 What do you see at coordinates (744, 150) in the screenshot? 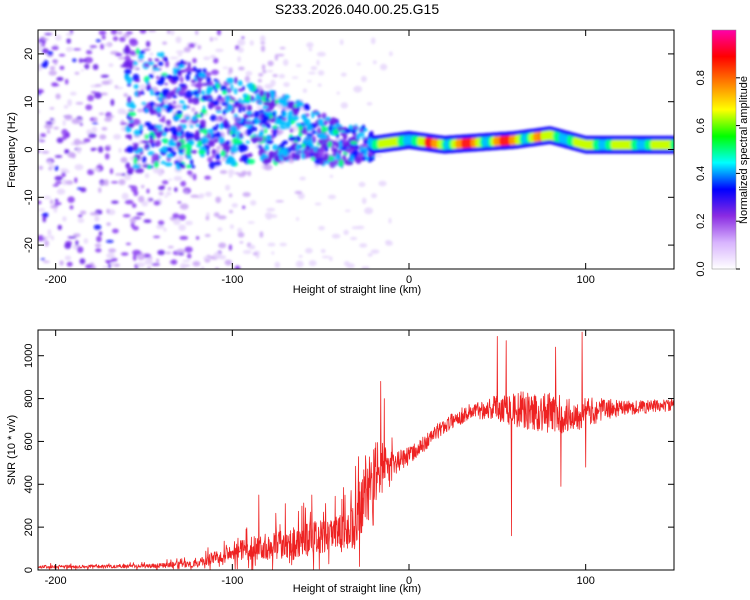
I see `colorbar-title: Normalized spectral amplitude` at bounding box center [744, 150].